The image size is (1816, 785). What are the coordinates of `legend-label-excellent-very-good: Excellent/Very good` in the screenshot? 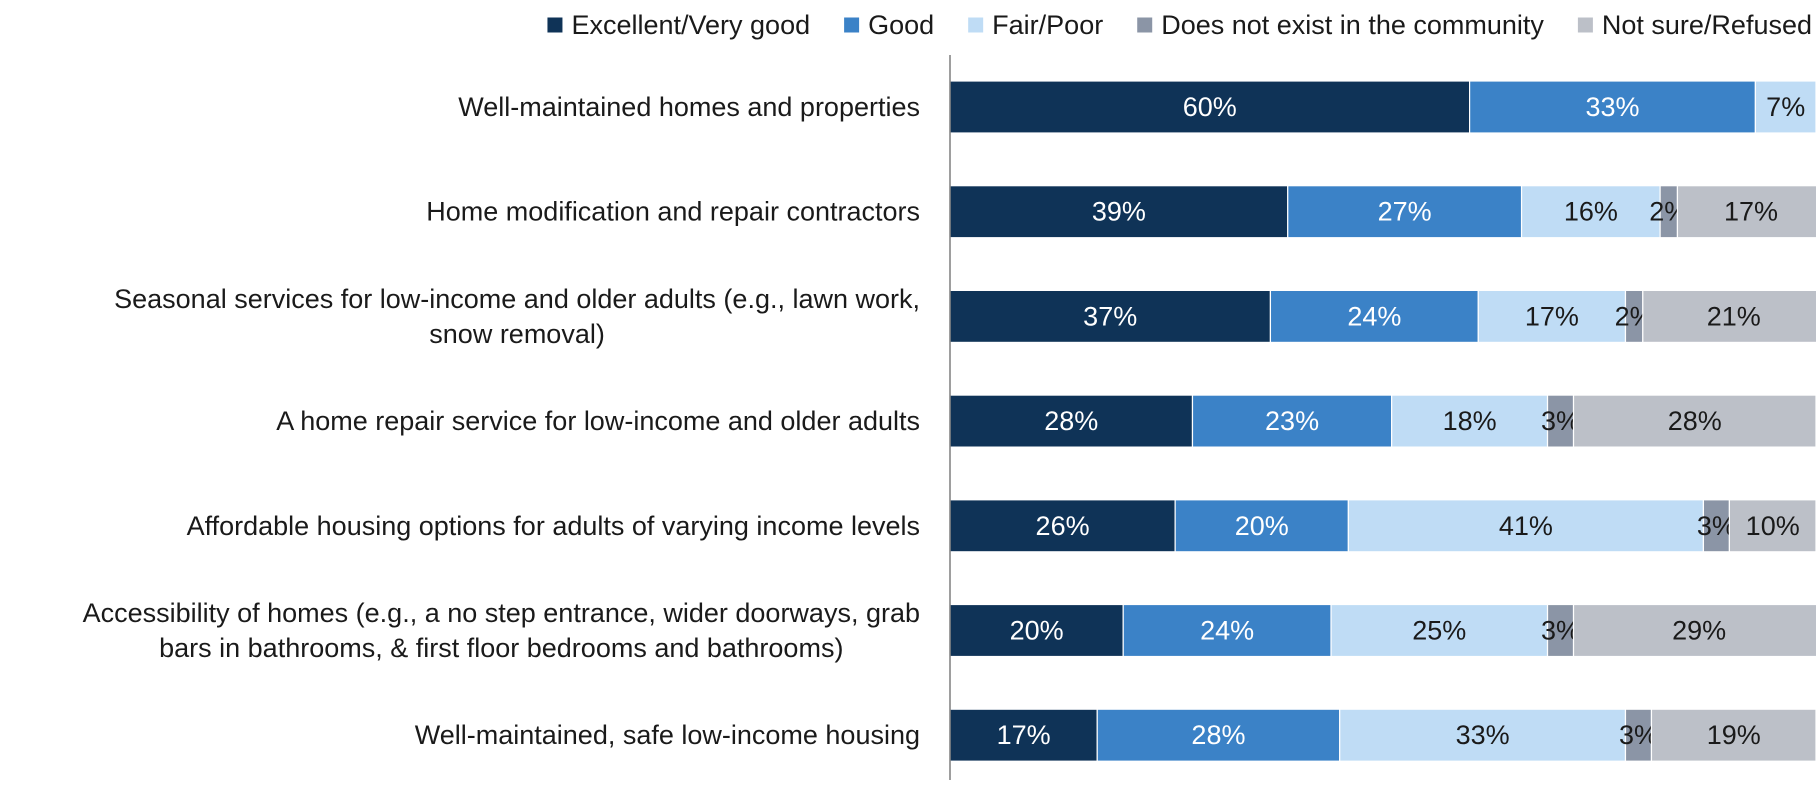 It's located at (690, 25).